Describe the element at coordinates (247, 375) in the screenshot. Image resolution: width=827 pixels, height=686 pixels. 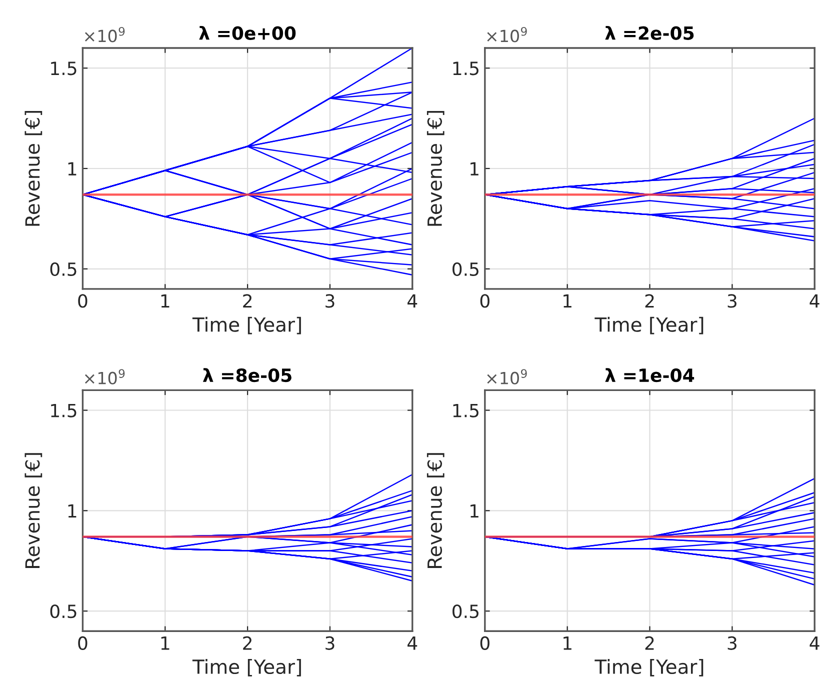
I see `chart-title: λ =8e-05` at that location.